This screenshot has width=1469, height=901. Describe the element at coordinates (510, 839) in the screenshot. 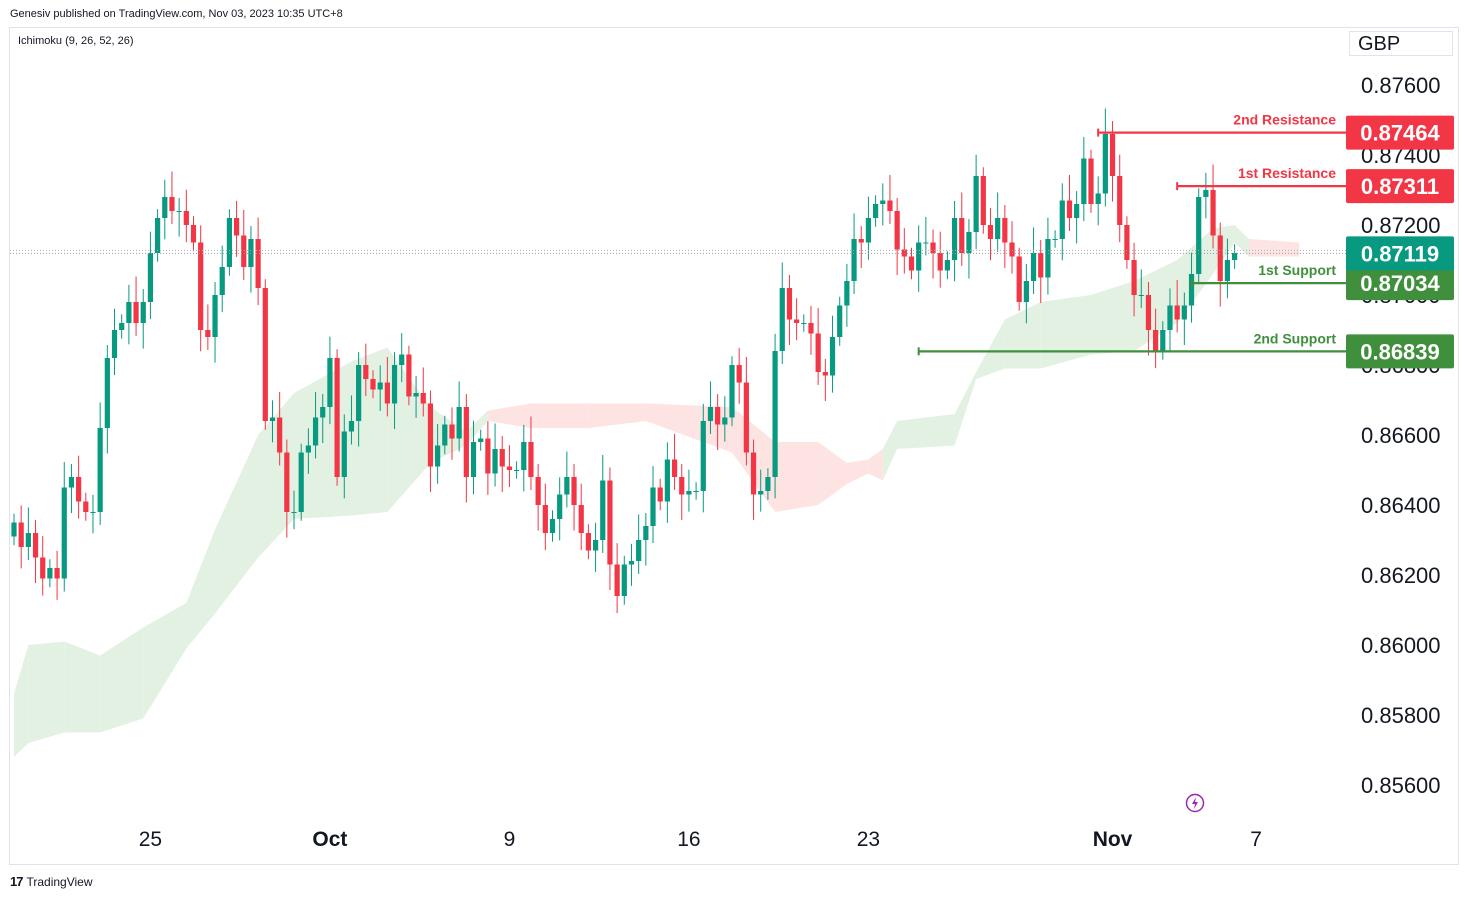

I see `x-tick-label: 9` at that location.